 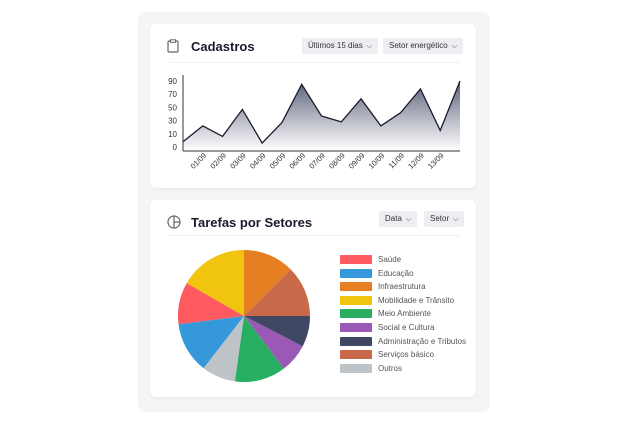 I want to click on setor-value: Setor, so click(x=440, y=218).